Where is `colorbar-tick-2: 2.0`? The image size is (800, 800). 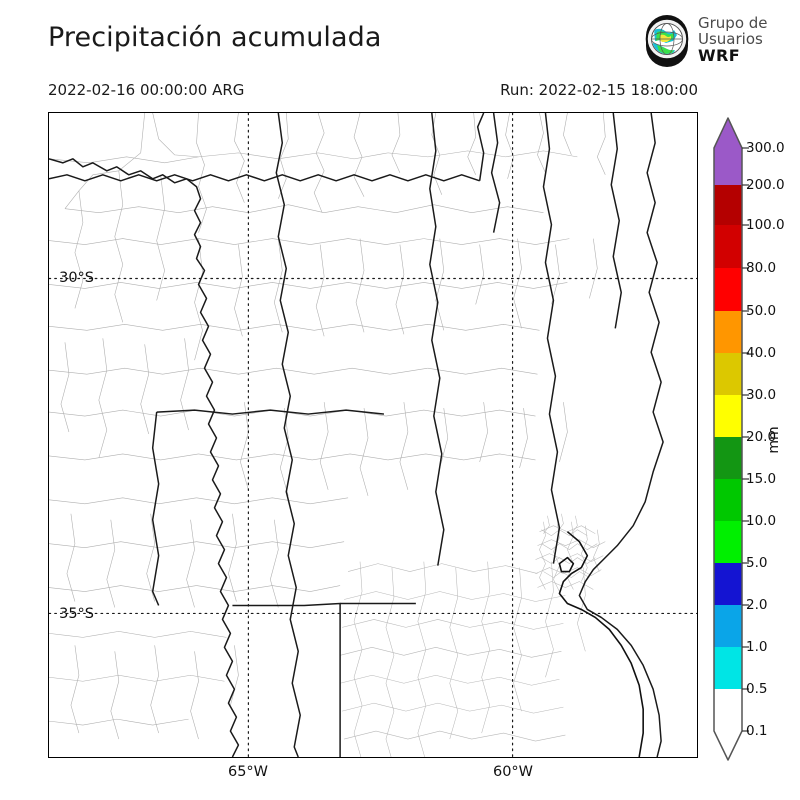
colorbar-tick-2: 2.0 is located at coordinates (757, 605).